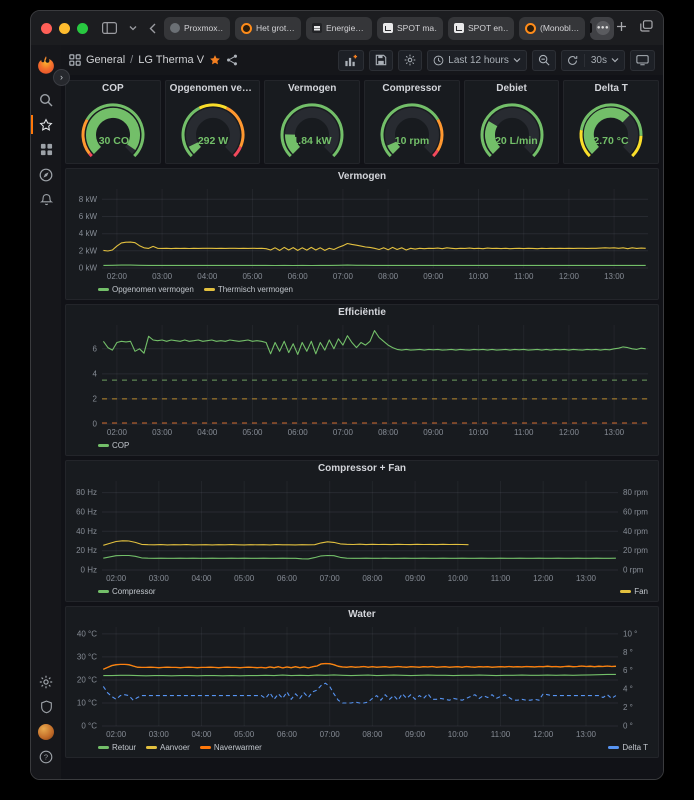 This screenshot has width=694, height=800. What do you see at coordinates (381, 60) in the screenshot?
I see `save-dashboard-button` at bounding box center [381, 60].